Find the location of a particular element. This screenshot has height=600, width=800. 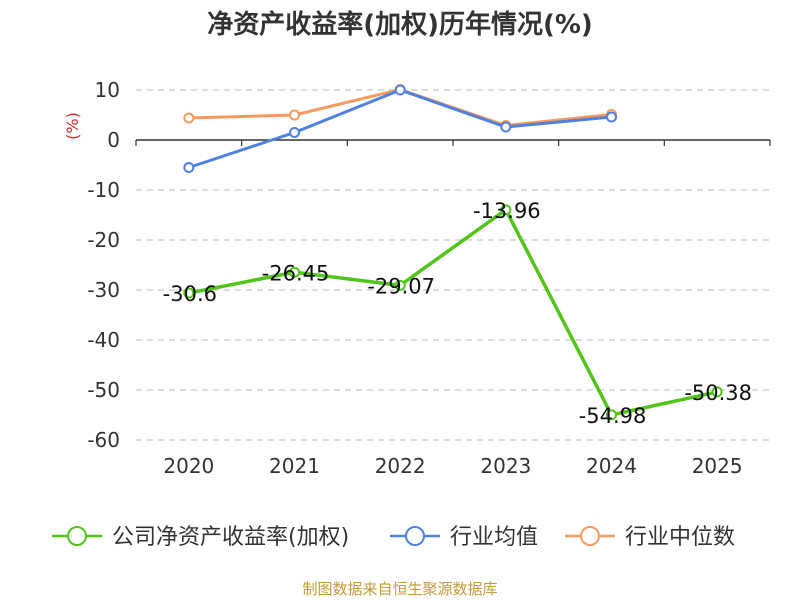

data-label: -29.07 is located at coordinates (401, 286).